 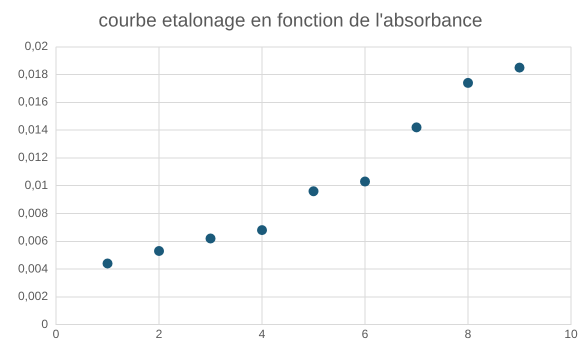 What do you see at coordinates (159, 334) in the screenshot?
I see `x-tick-label: 2` at bounding box center [159, 334].